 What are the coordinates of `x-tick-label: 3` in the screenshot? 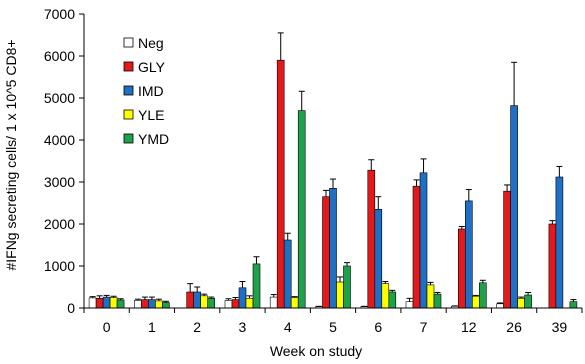 It's located at (243, 327).